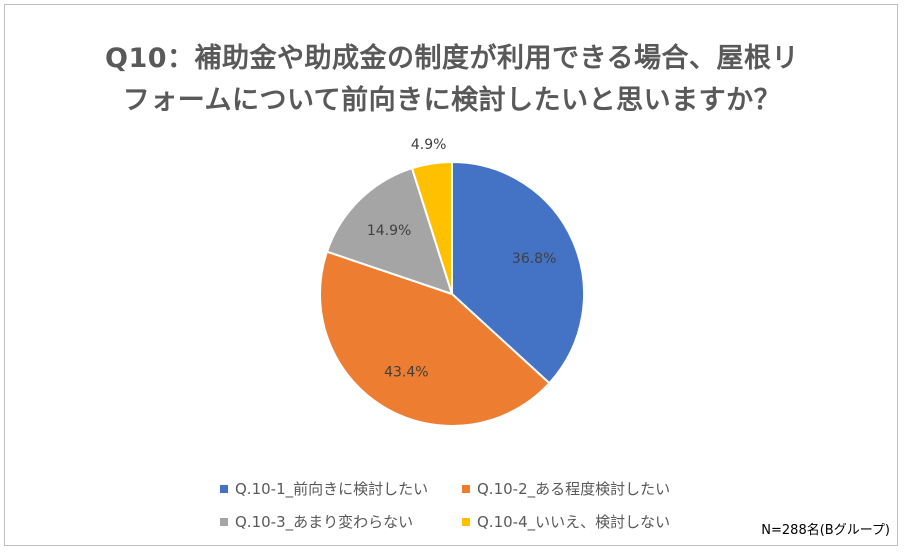 The width and height of the screenshot is (904, 552). What do you see at coordinates (452, 100) in the screenshot?
I see `chart-title-line2: フォームについて前向きに検討したいと思いますか？` at bounding box center [452, 100].